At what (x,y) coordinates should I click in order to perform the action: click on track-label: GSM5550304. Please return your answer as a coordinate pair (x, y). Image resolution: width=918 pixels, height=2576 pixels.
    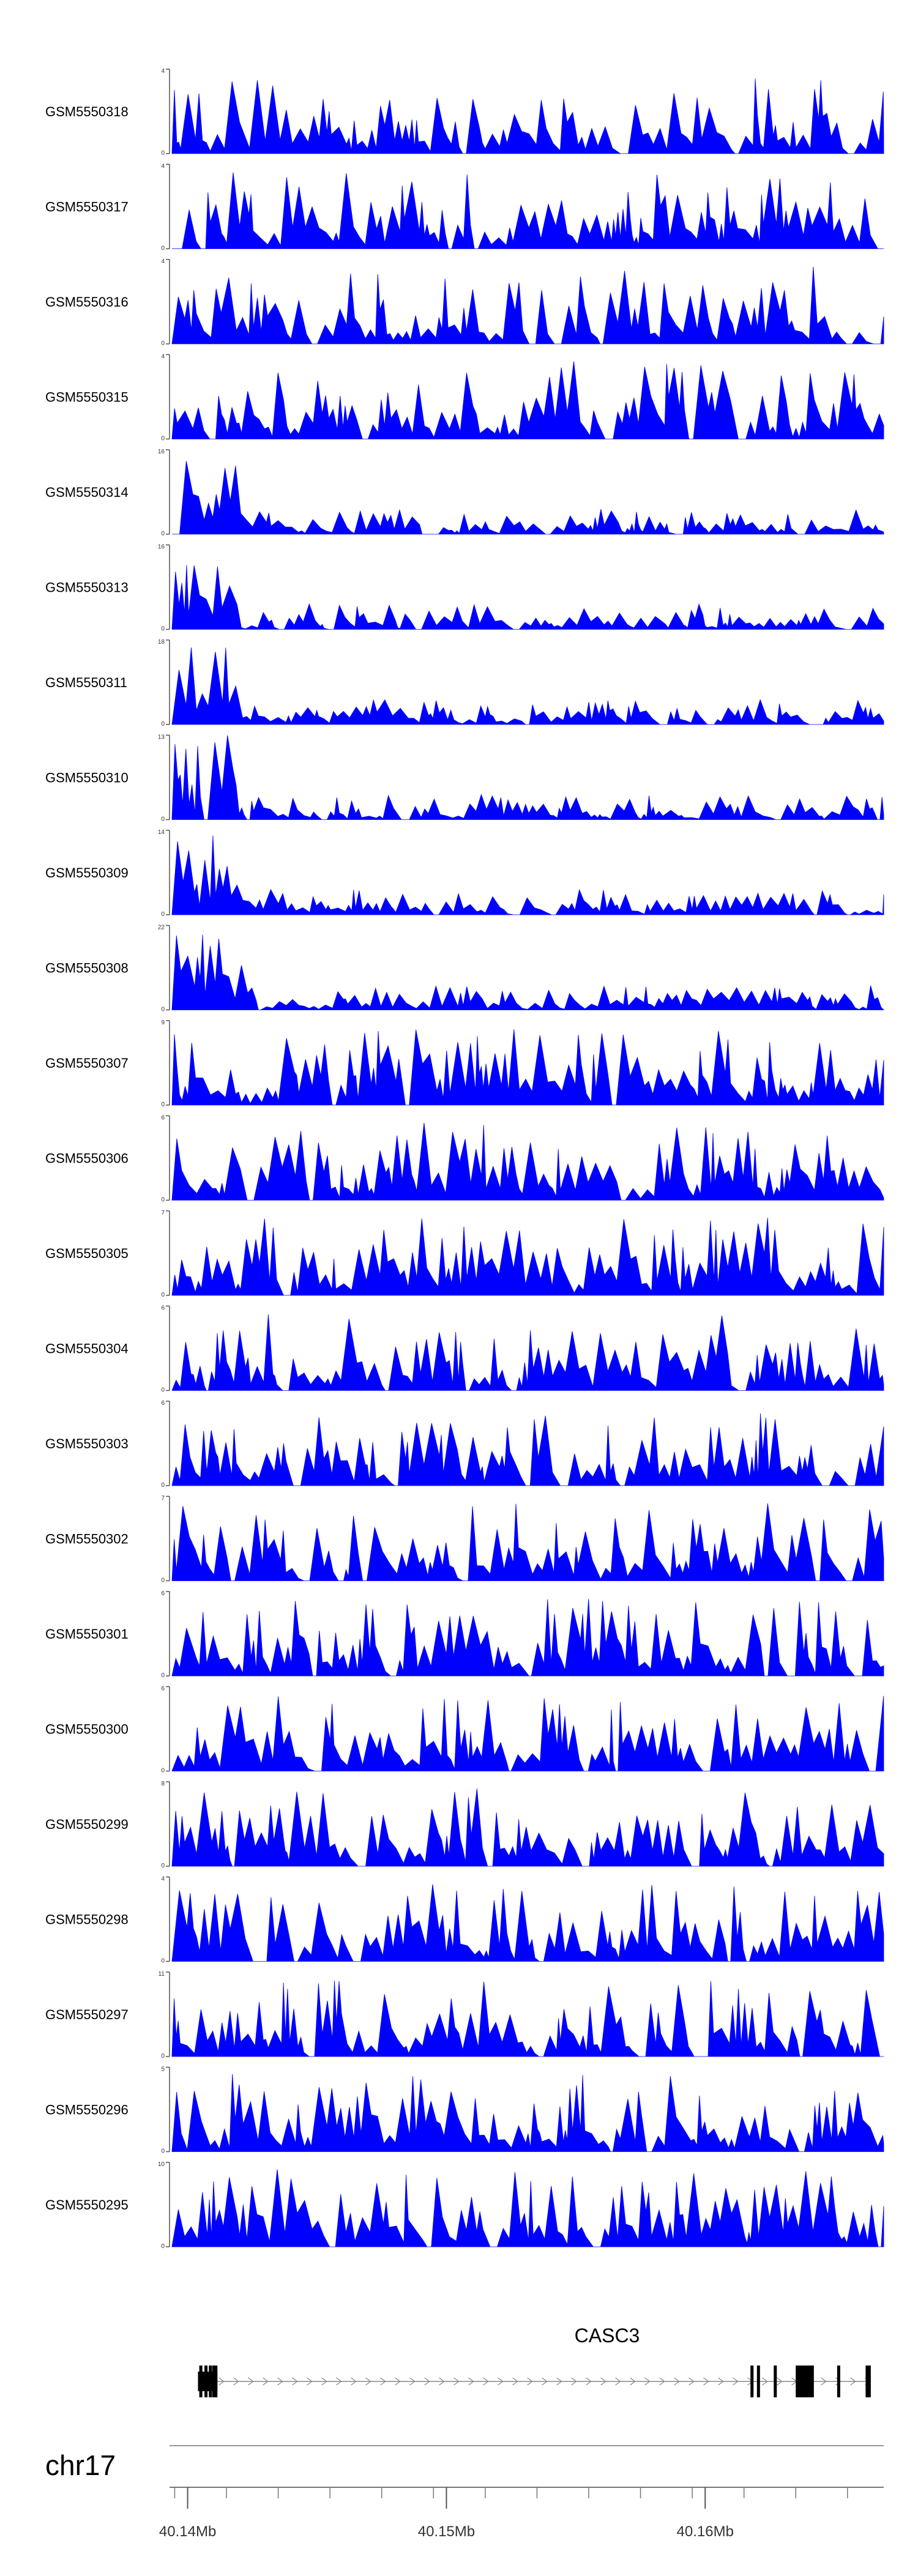
    Looking at the image, I should click on (87, 1349).